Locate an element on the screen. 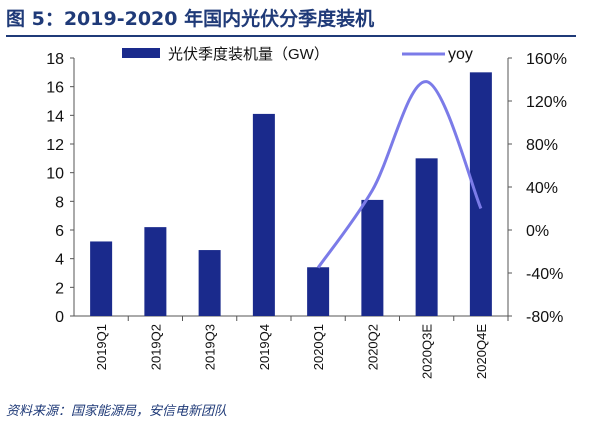 This screenshot has width=600, height=424. source-note: 资料来源：国家能源局，安信电新团队 is located at coordinates (117, 411).